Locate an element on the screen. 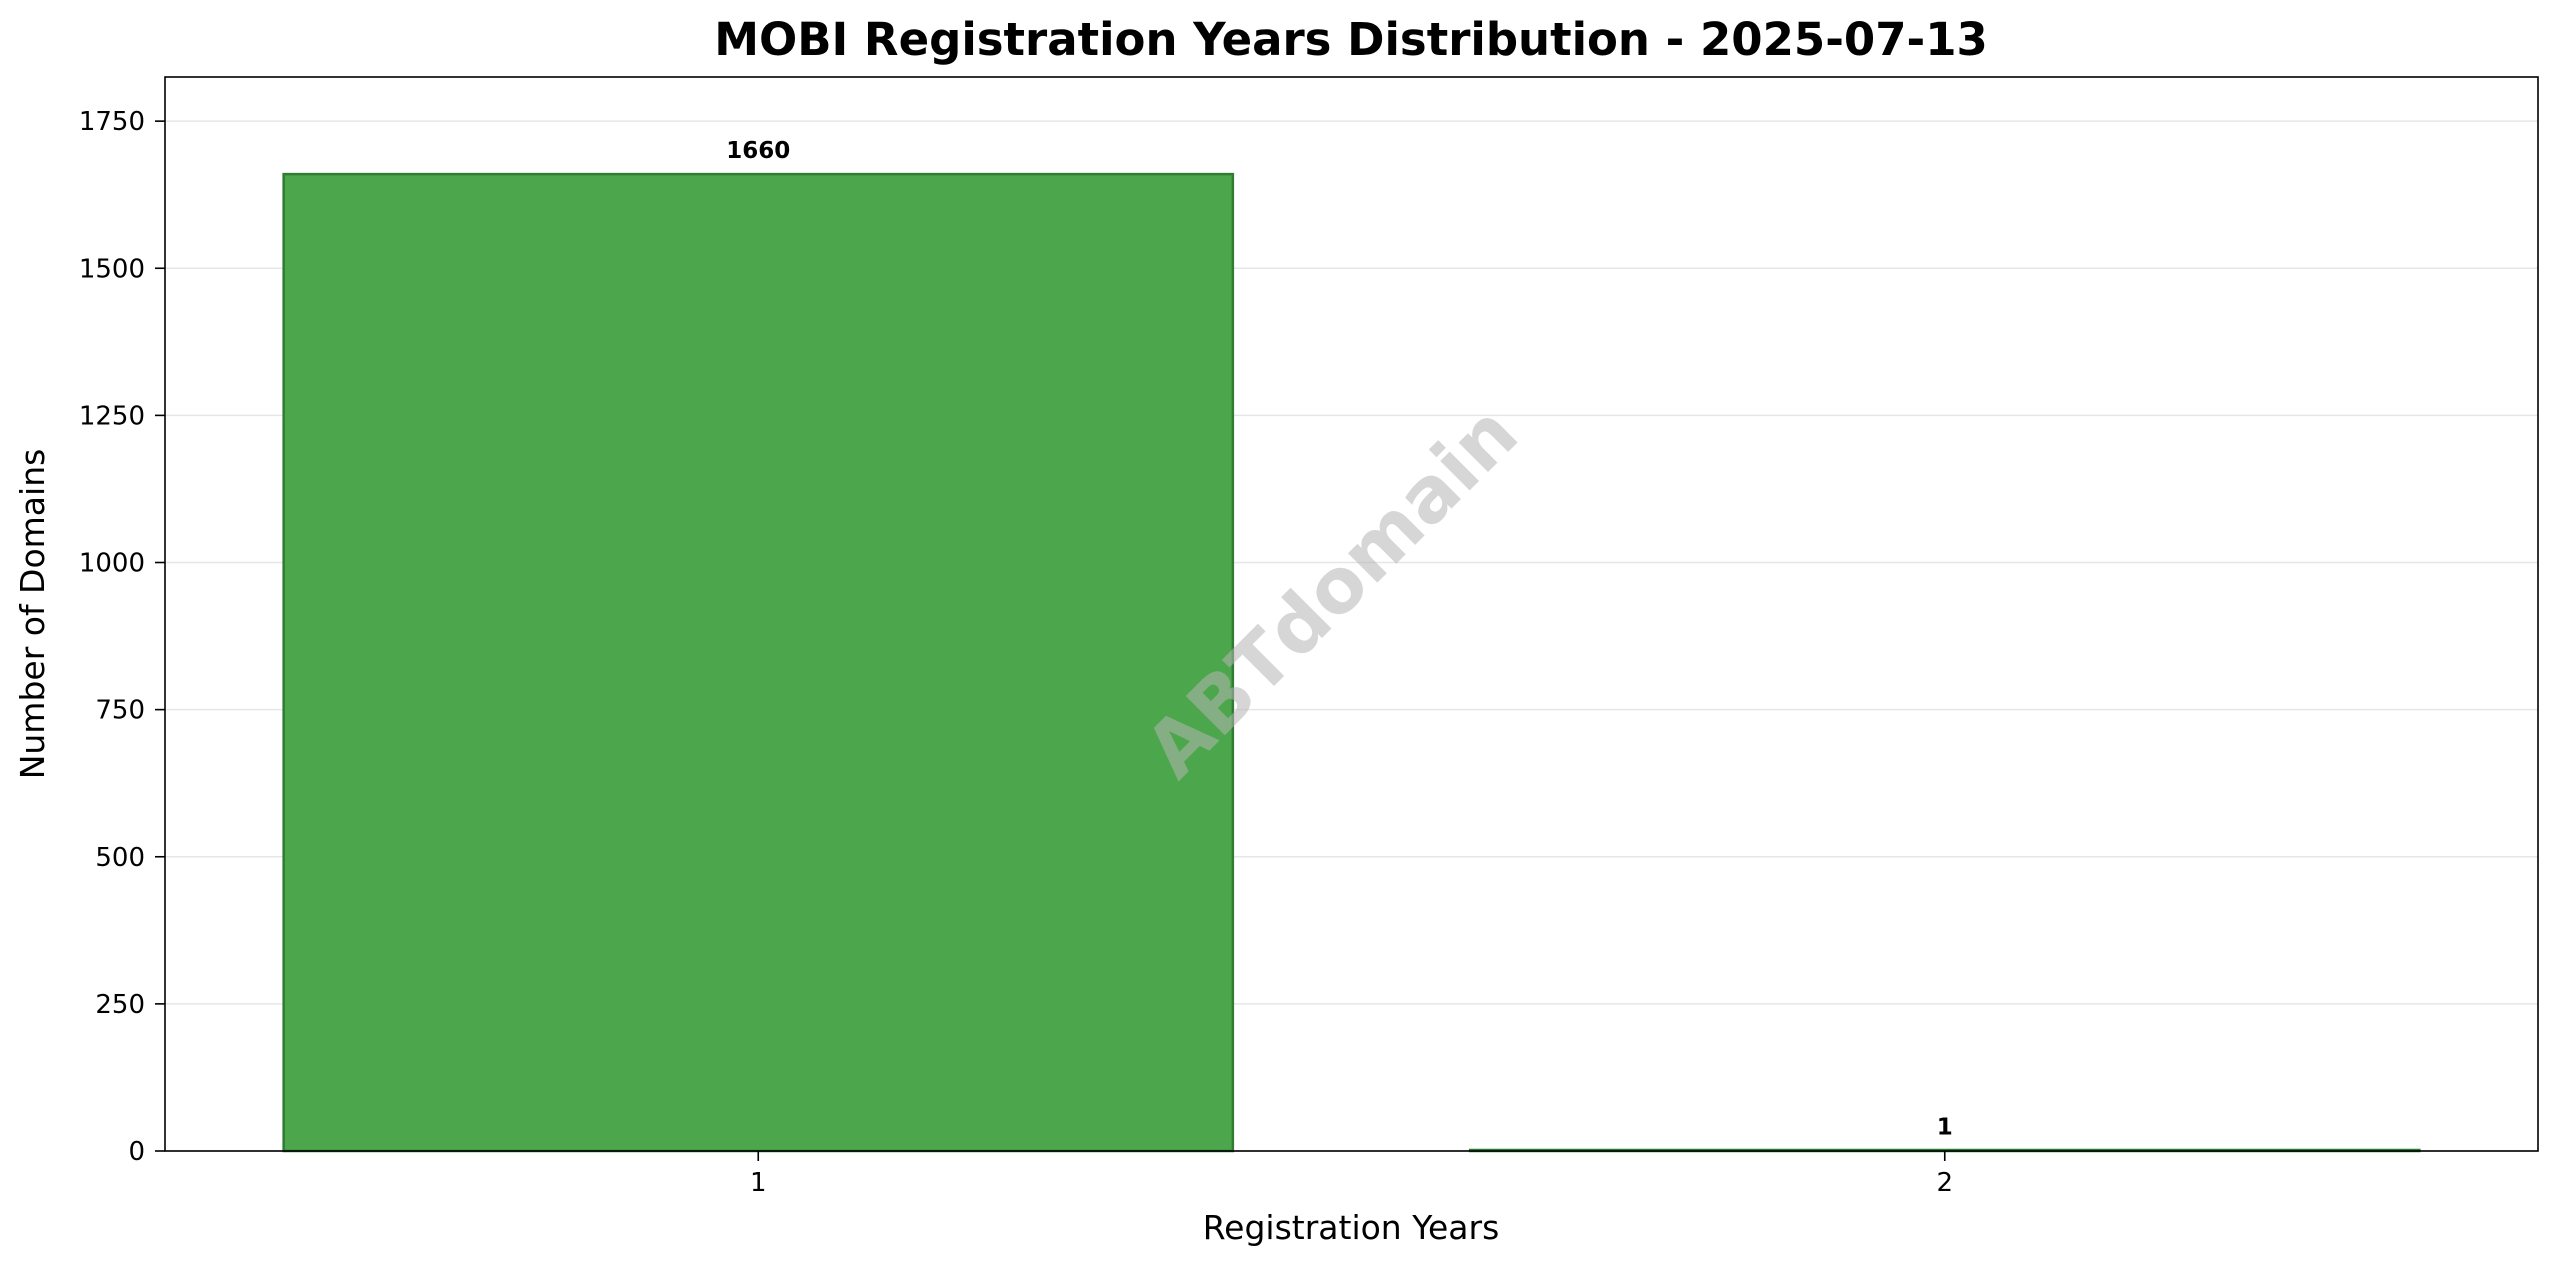  x-tick-label: 2 is located at coordinates (1944, 1183).